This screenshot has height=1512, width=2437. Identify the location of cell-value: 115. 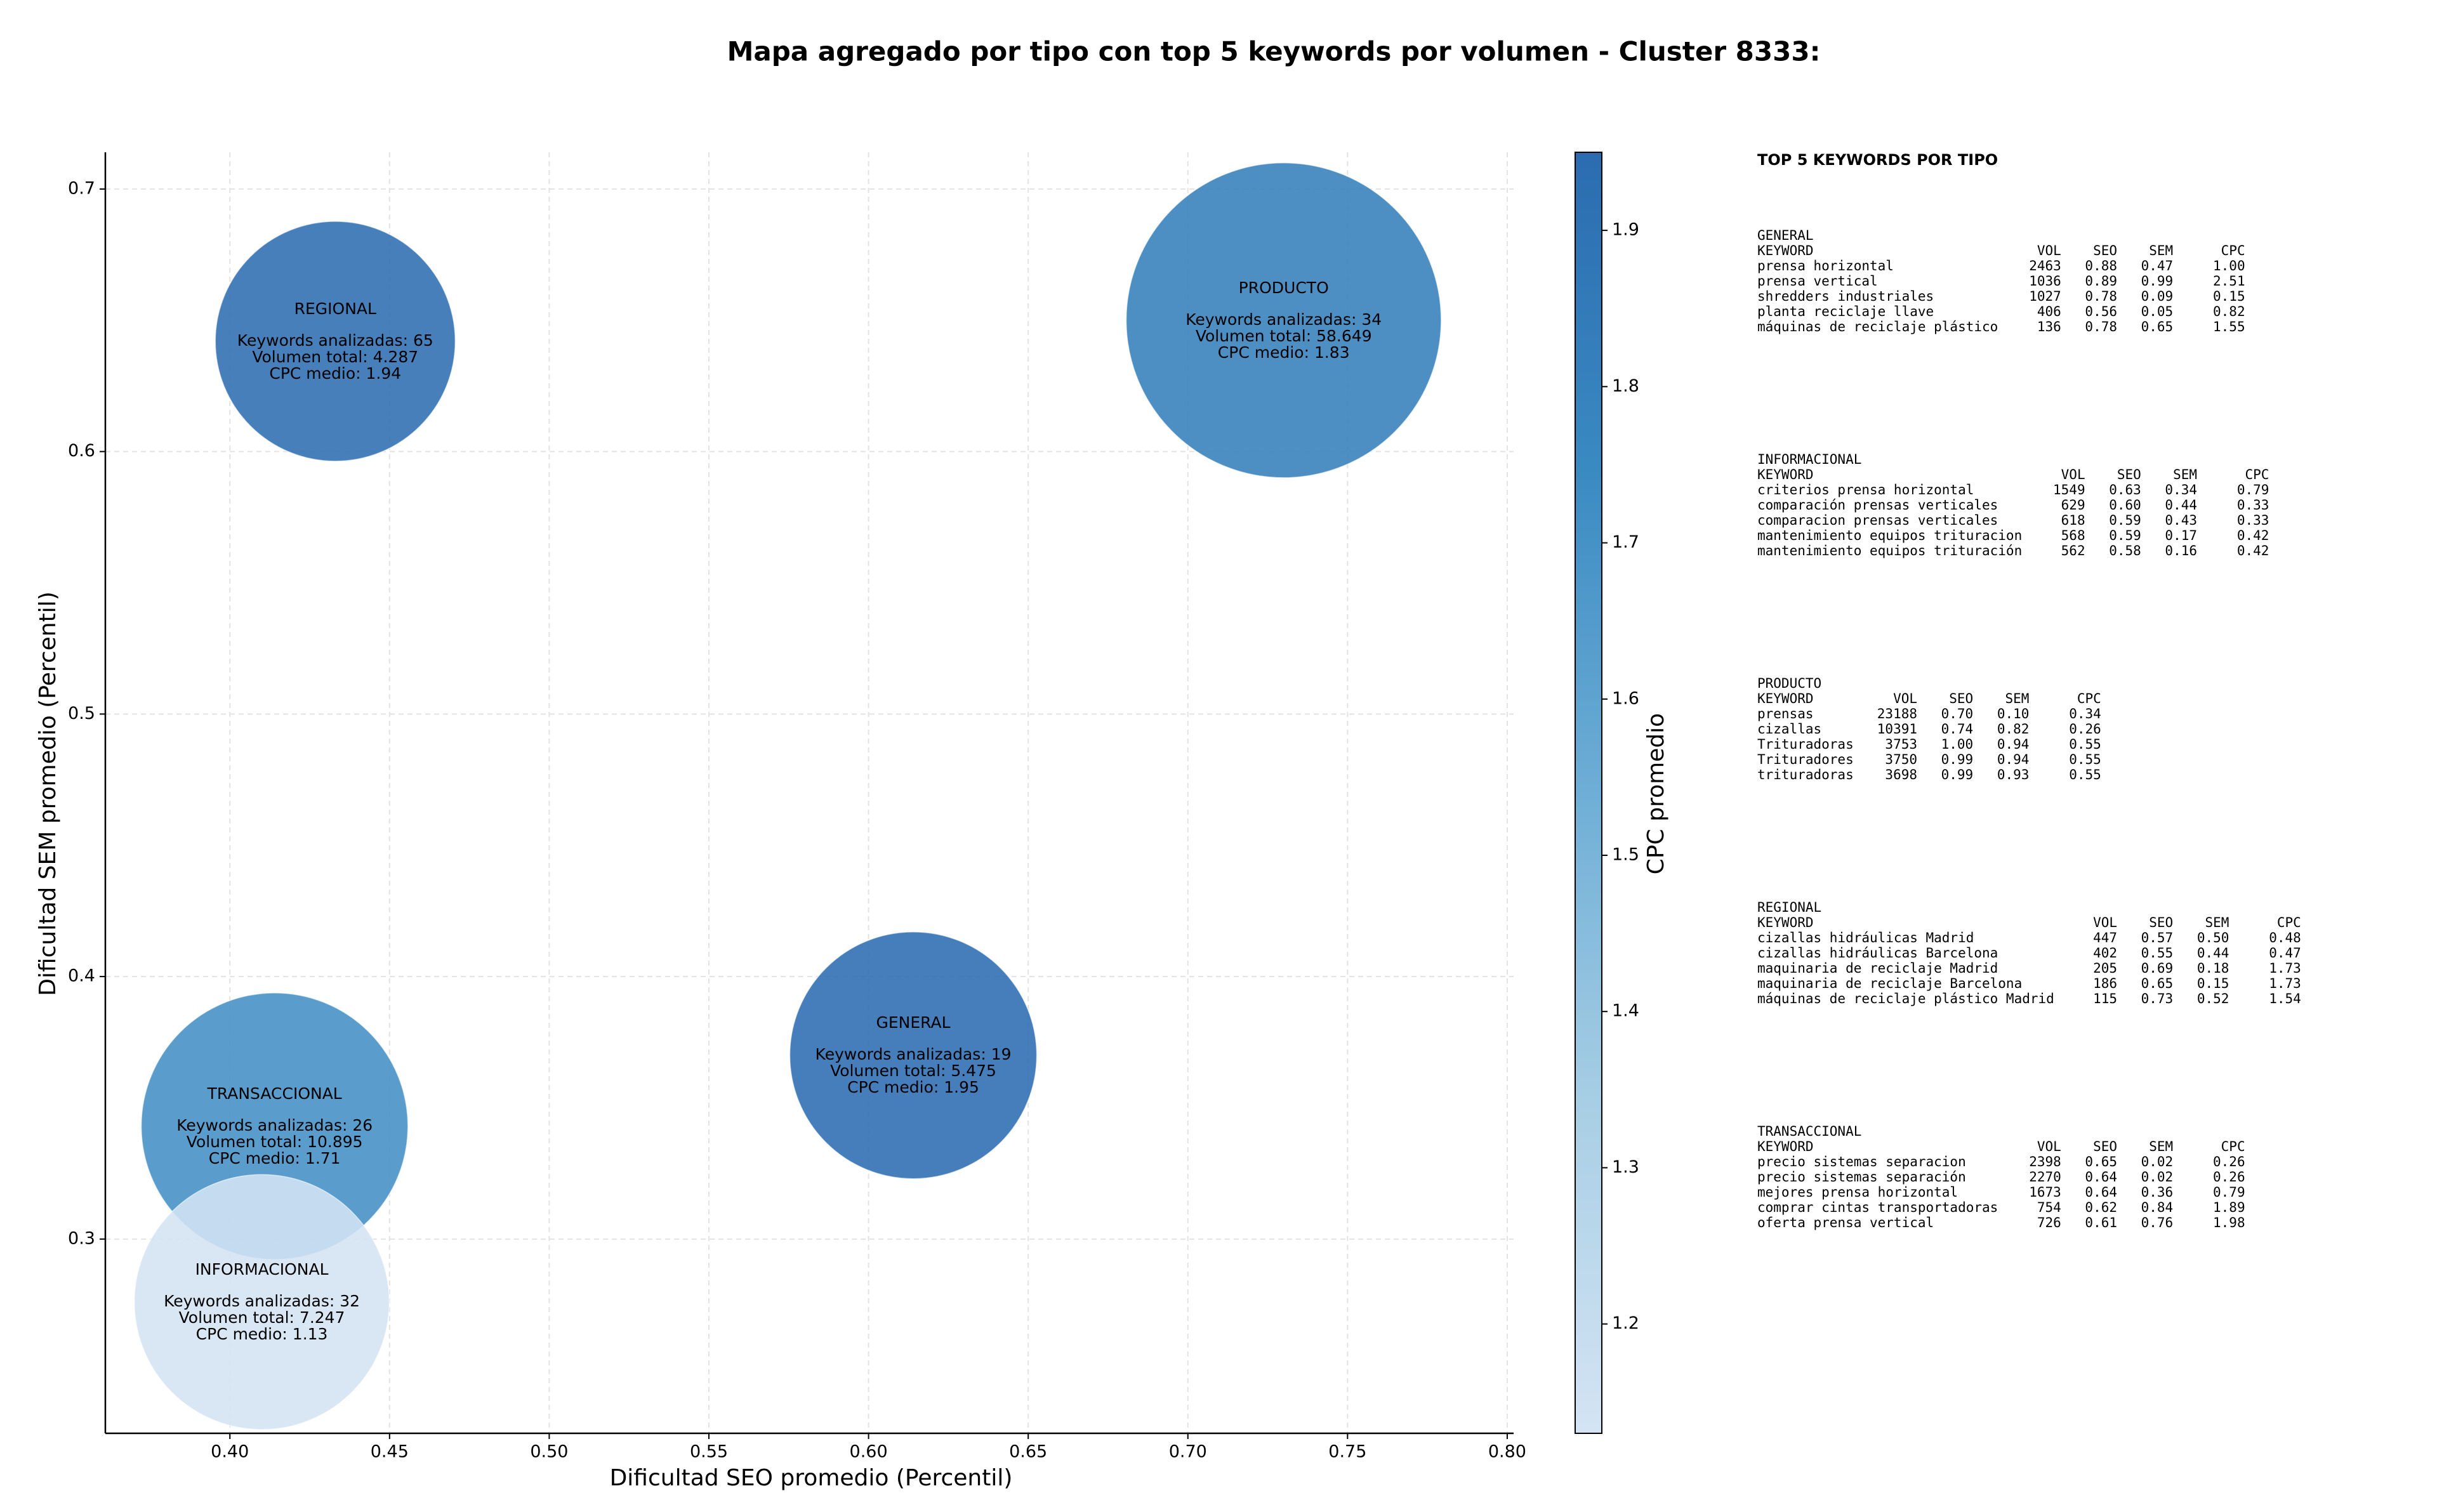
(2105, 999).